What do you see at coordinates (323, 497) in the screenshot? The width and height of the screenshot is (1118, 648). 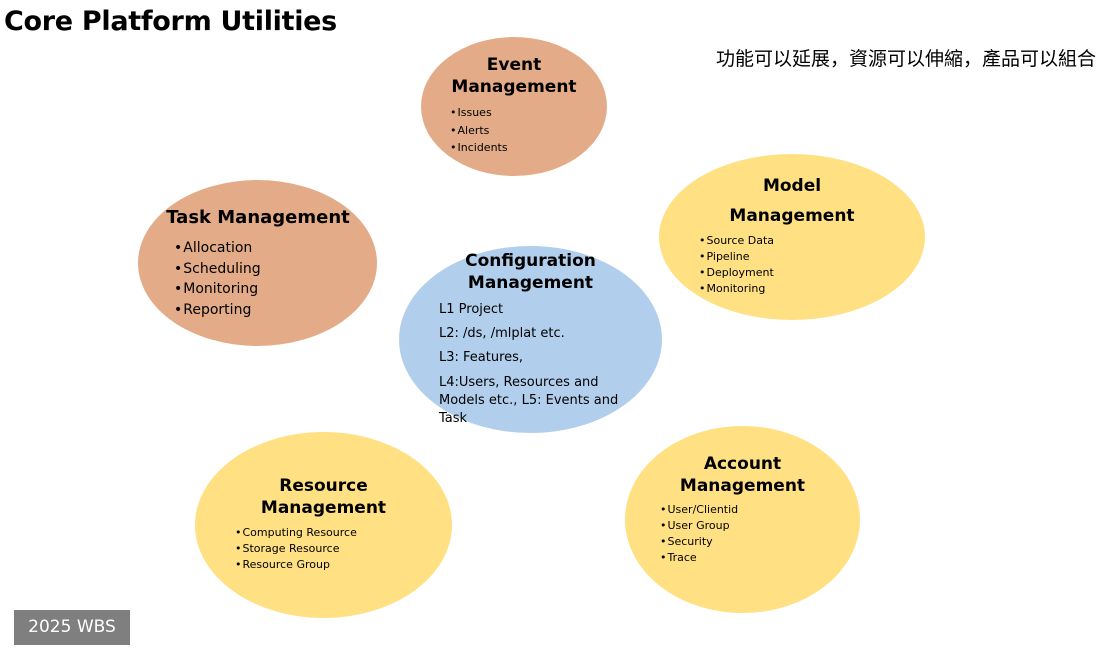 I see `resource-management-title: Resource Management` at bounding box center [323, 497].